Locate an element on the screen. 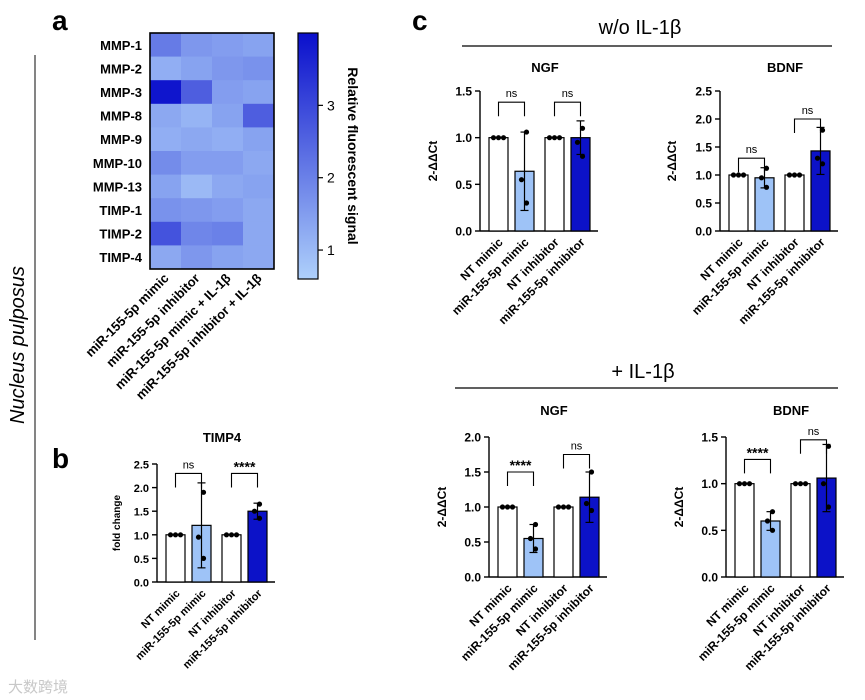 This screenshot has width=865, height=700. heatmap-row-label: TIMP-2 is located at coordinates (120, 234).